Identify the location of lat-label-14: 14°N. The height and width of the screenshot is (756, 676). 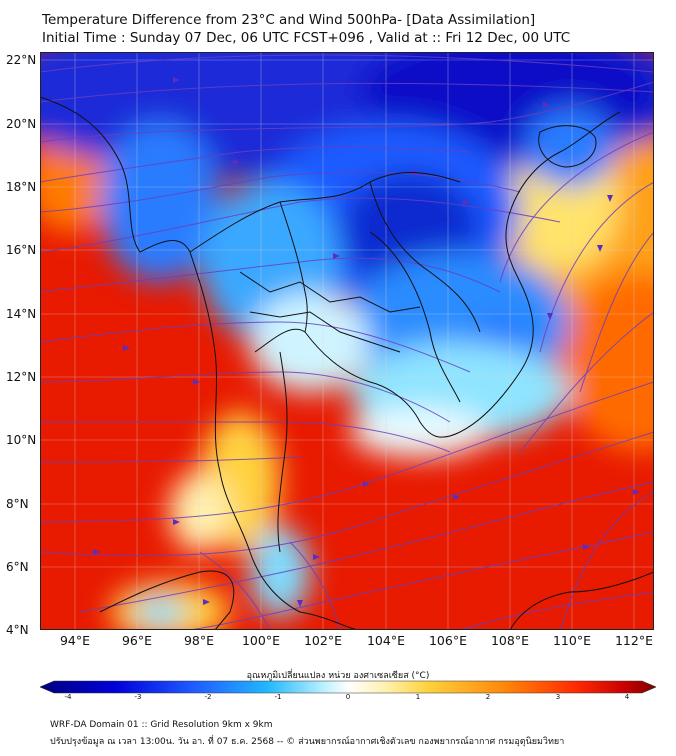
(21, 314).